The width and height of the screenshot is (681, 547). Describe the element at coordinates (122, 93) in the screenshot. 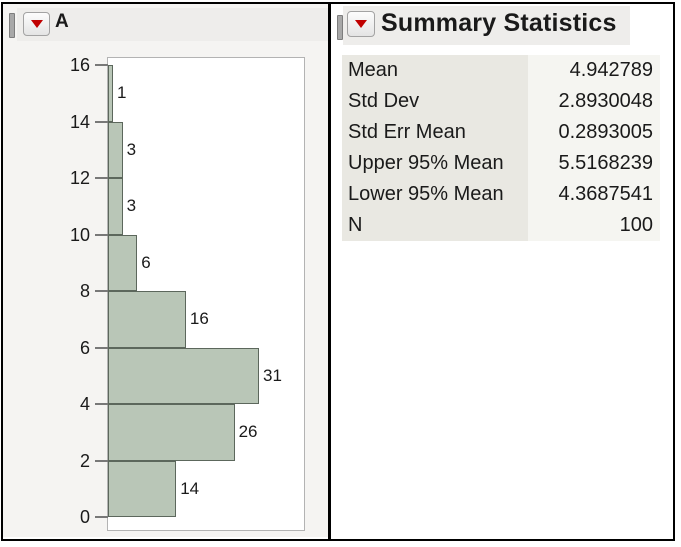

I see `bar-count-label: 1` at that location.